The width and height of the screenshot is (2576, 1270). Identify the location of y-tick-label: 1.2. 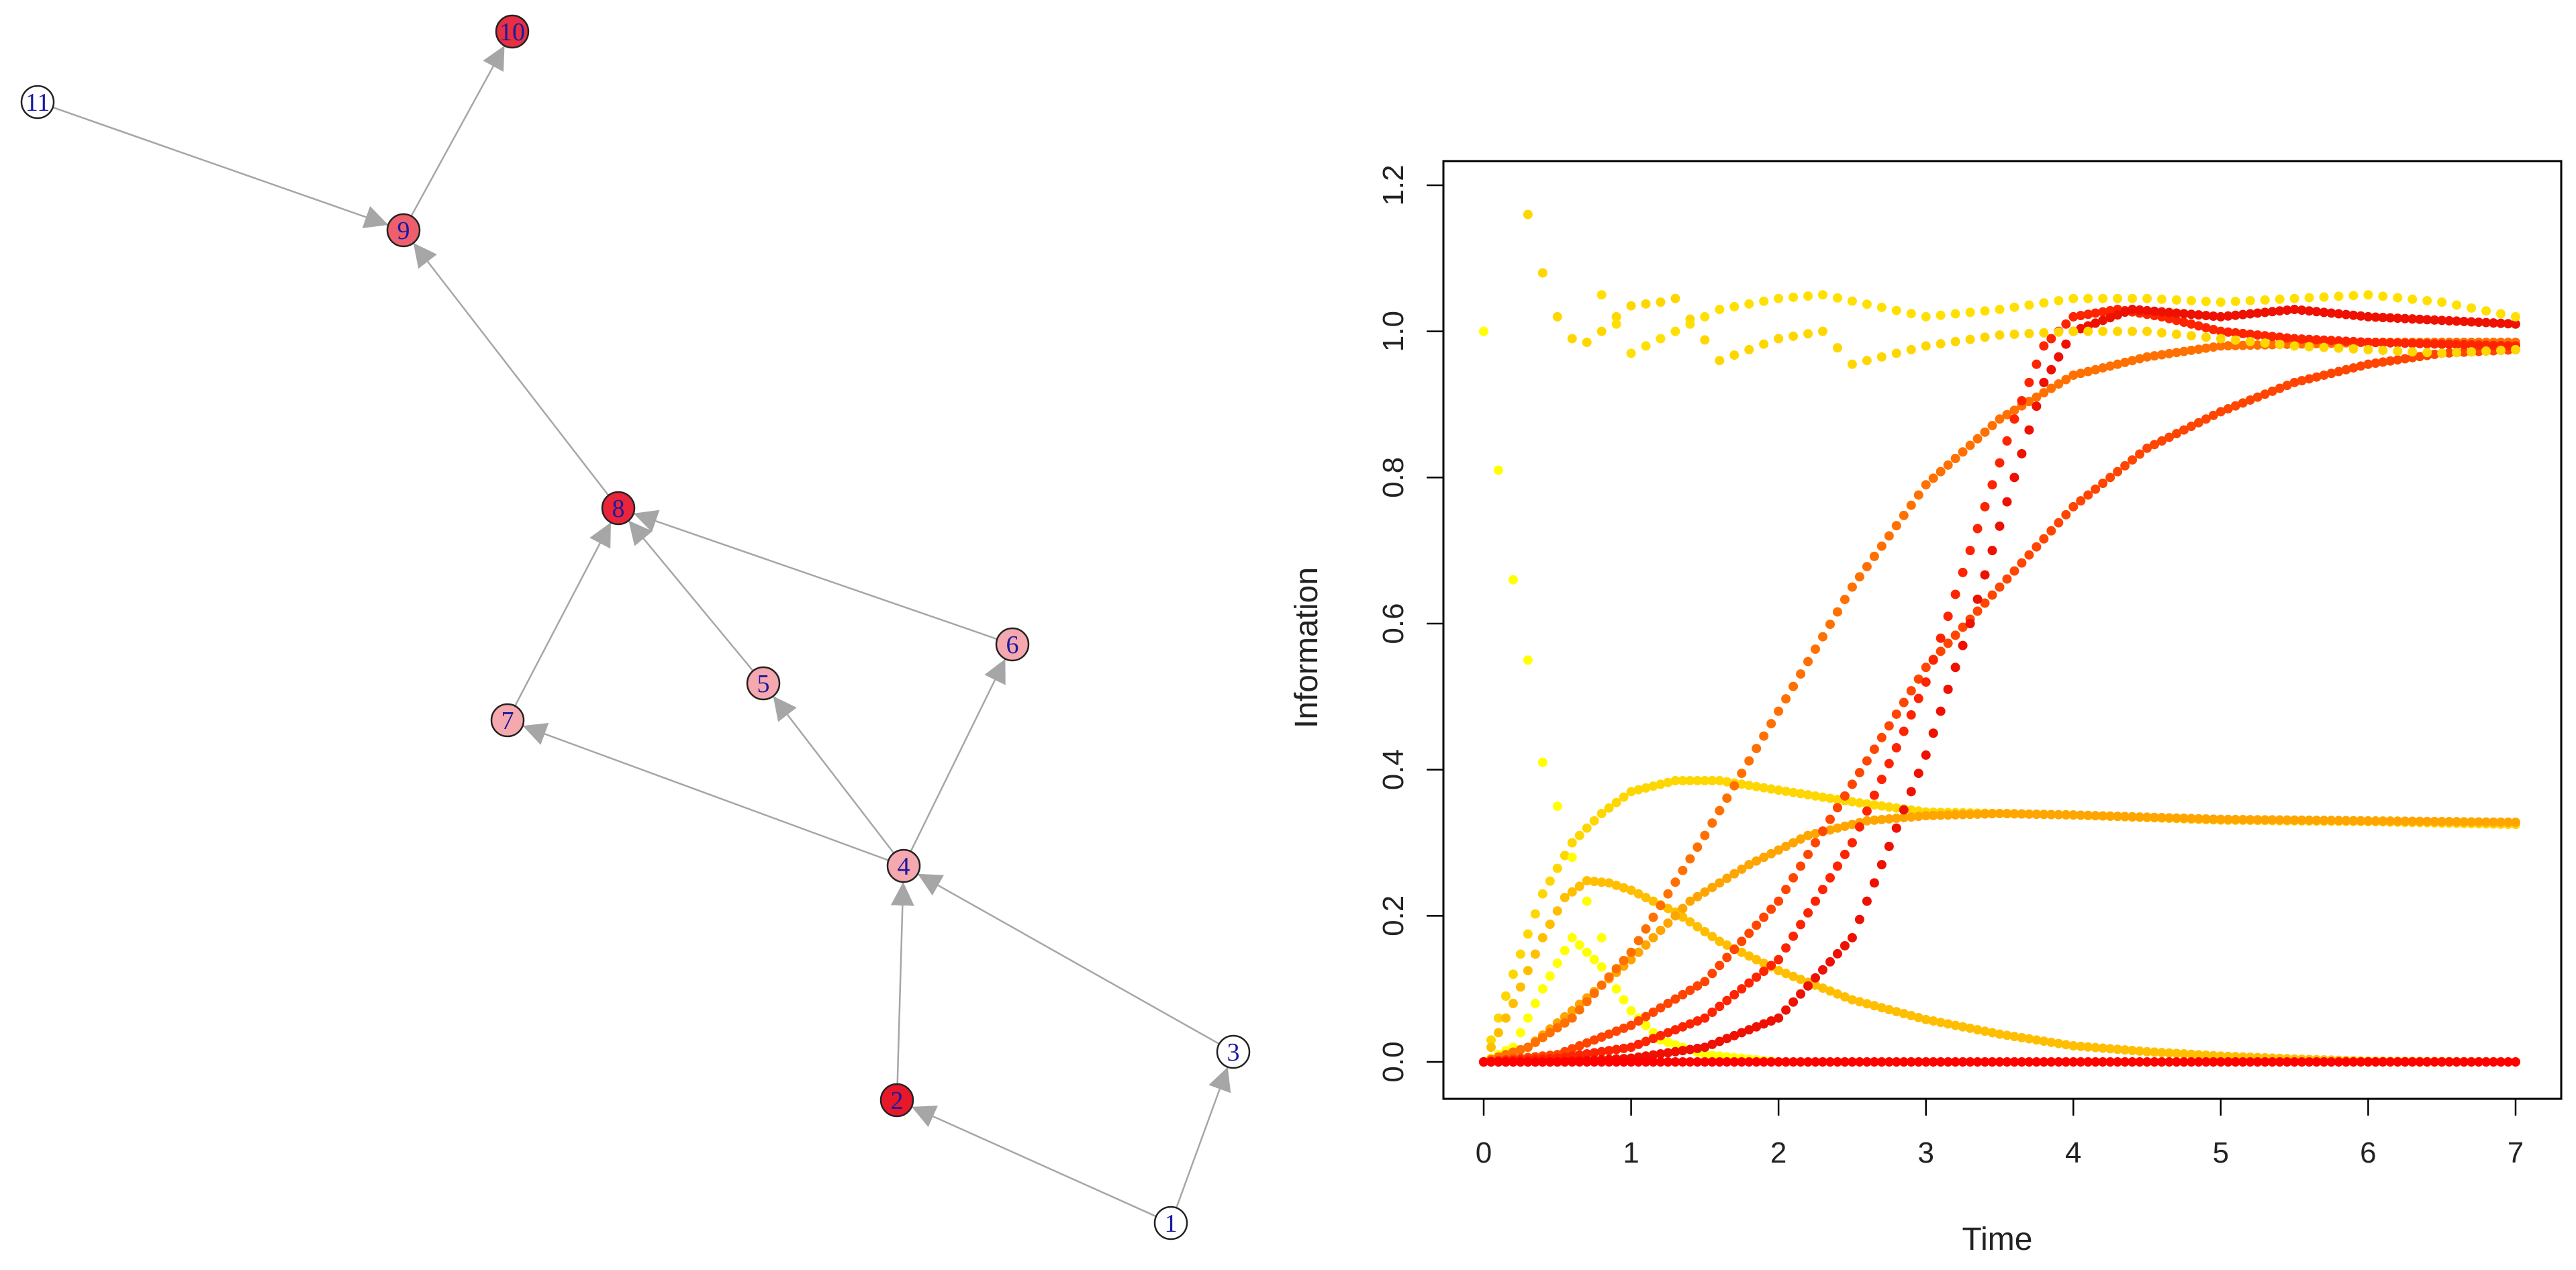
(1393, 185).